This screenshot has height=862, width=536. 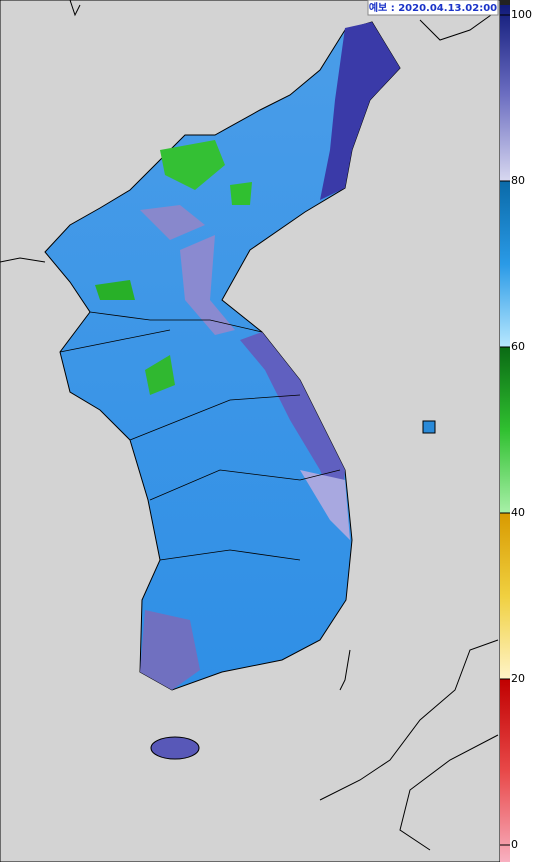 I want to click on tick-label: 0, so click(x=514, y=844).